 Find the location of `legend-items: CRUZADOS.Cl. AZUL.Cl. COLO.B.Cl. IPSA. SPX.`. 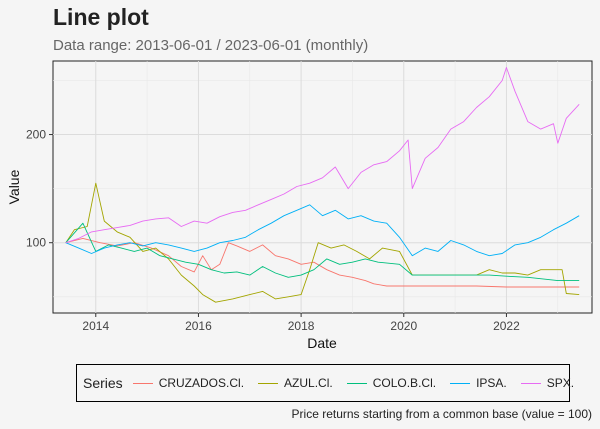

legend-items: CRUZADOS.Cl. AZUL.Cl. COLO.B.Cl. IPSA. SPX. is located at coordinates (360, 383).